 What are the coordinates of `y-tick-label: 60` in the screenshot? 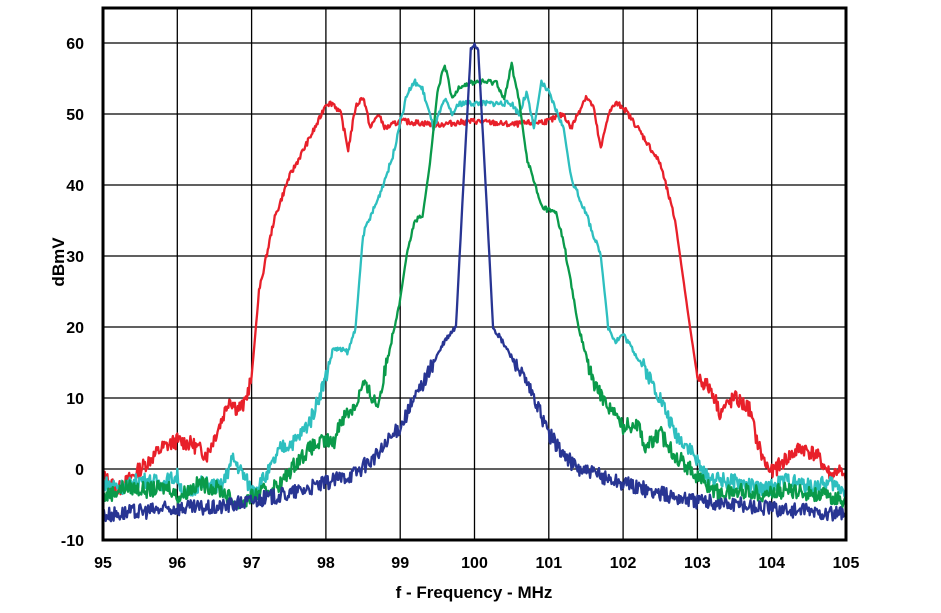 It's located at (75, 44).